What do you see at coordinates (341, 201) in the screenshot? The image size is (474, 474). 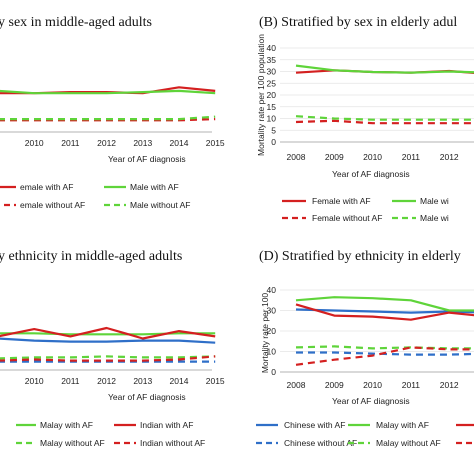 I see `legend-label: Female with AF` at bounding box center [341, 201].